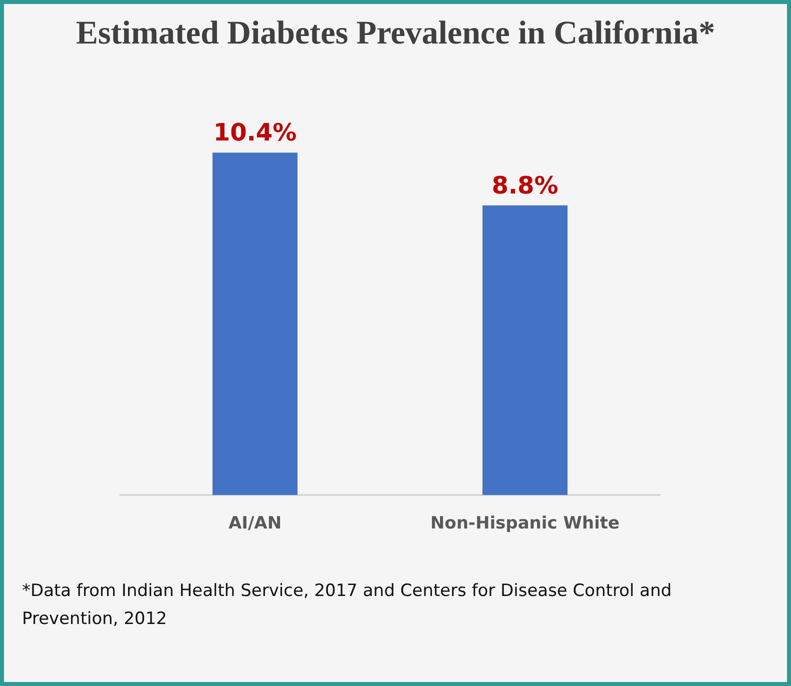 The image size is (791, 686). What do you see at coordinates (396, 34) in the screenshot?
I see `chart-title: Estimated Diabetes Prevalence in California*` at bounding box center [396, 34].